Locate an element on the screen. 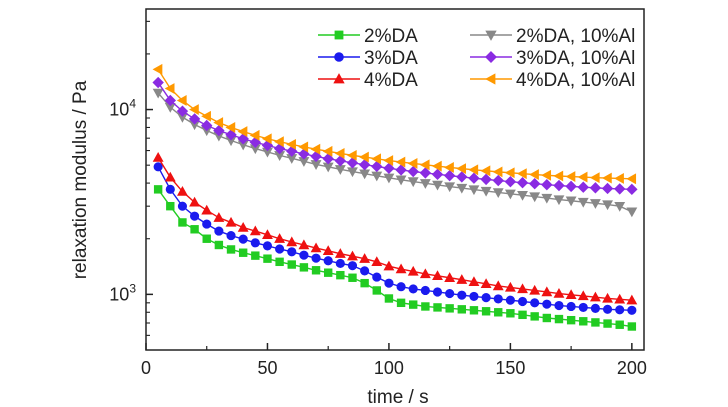 The height and width of the screenshot is (407, 728). legend-item: 4%DA, 10%Al is located at coordinates (552, 80).